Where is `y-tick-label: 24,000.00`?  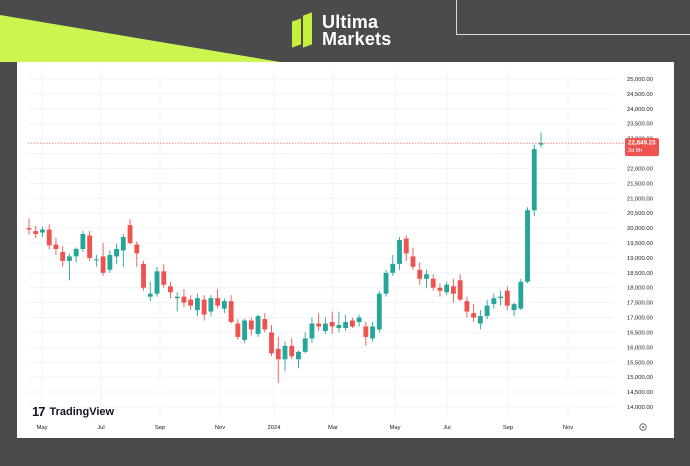 y-tick-label: 24,000.00 is located at coordinates (640, 110).